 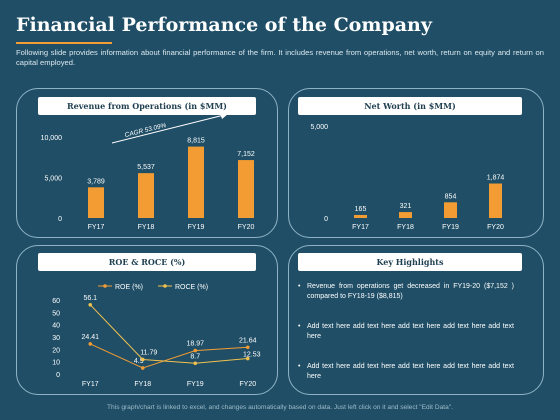 I want to click on data-label: 4.9, so click(x=139, y=361).